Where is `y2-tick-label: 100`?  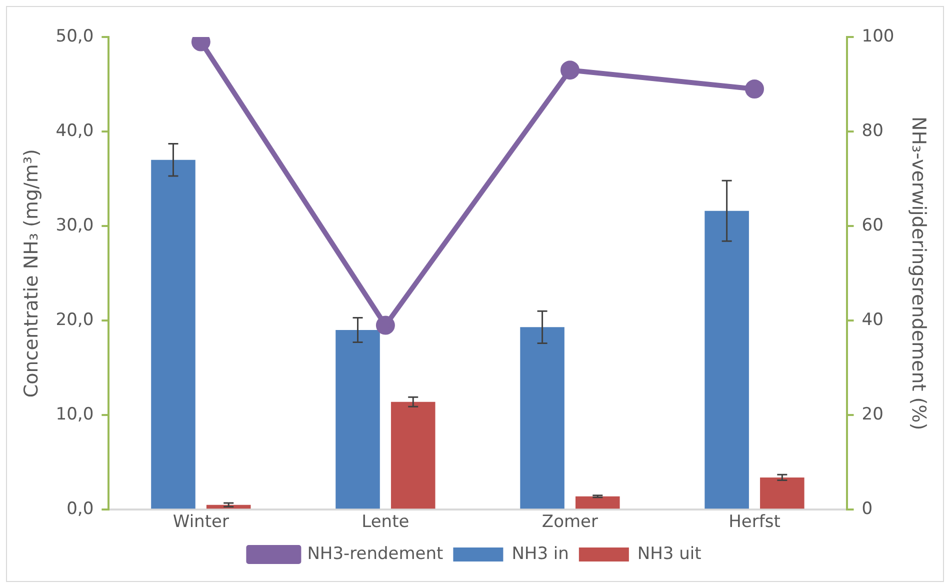 y2-tick-label: 100 is located at coordinates (878, 36).